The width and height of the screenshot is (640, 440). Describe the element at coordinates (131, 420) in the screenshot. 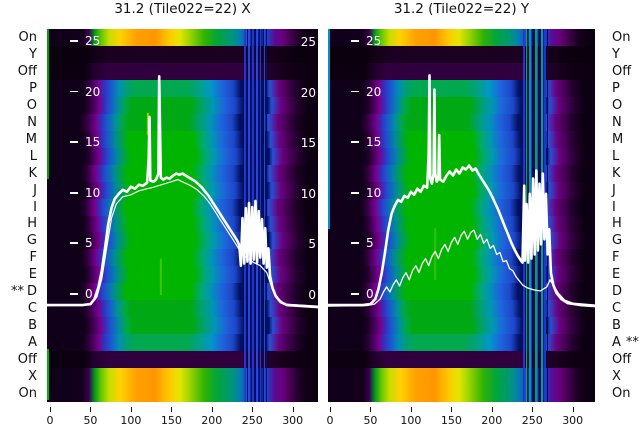

I see `x-tick-label: 100` at that location.